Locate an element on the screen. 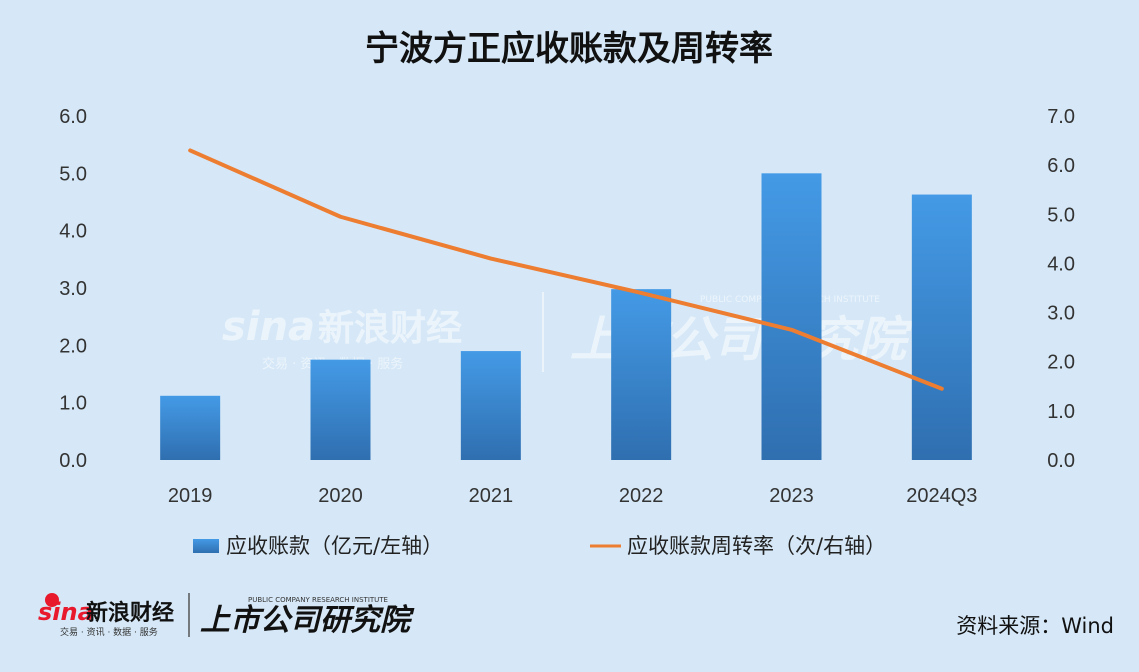 The width and height of the screenshot is (1139, 672). y-right-tick-label: 6.0 is located at coordinates (1061, 166).